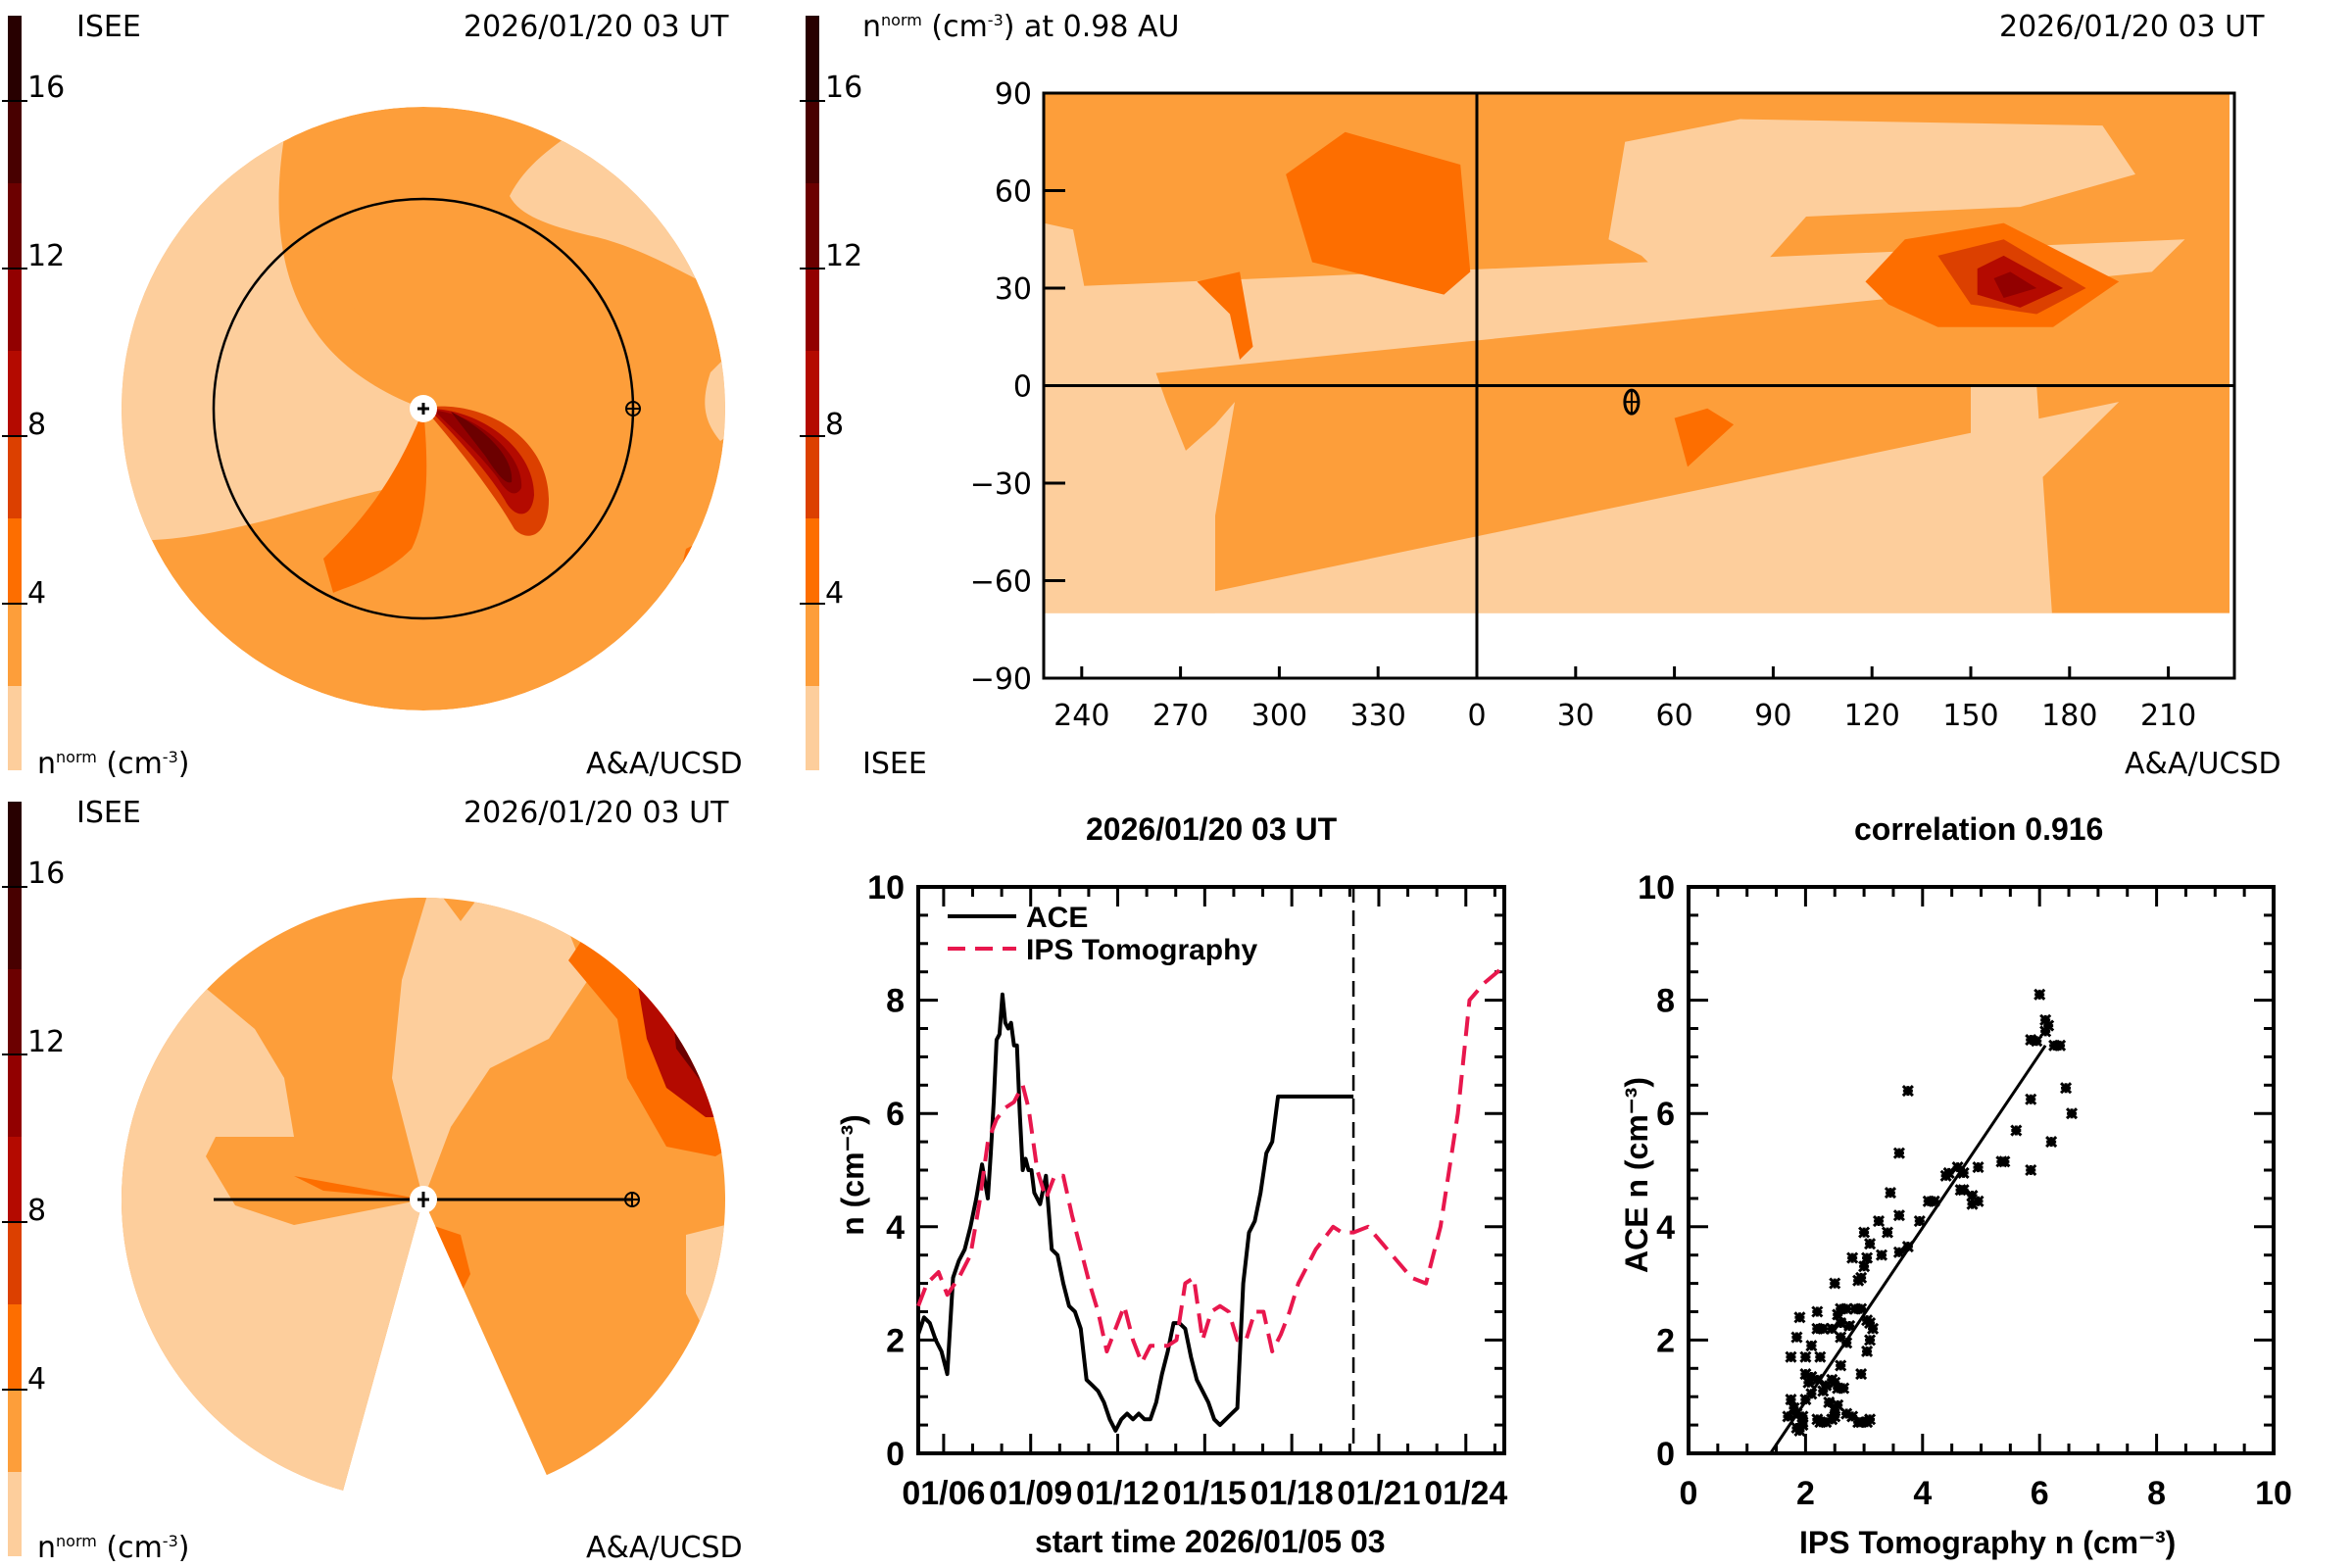  I want to click on x-tick-label: 8, so click(2156, 1493).